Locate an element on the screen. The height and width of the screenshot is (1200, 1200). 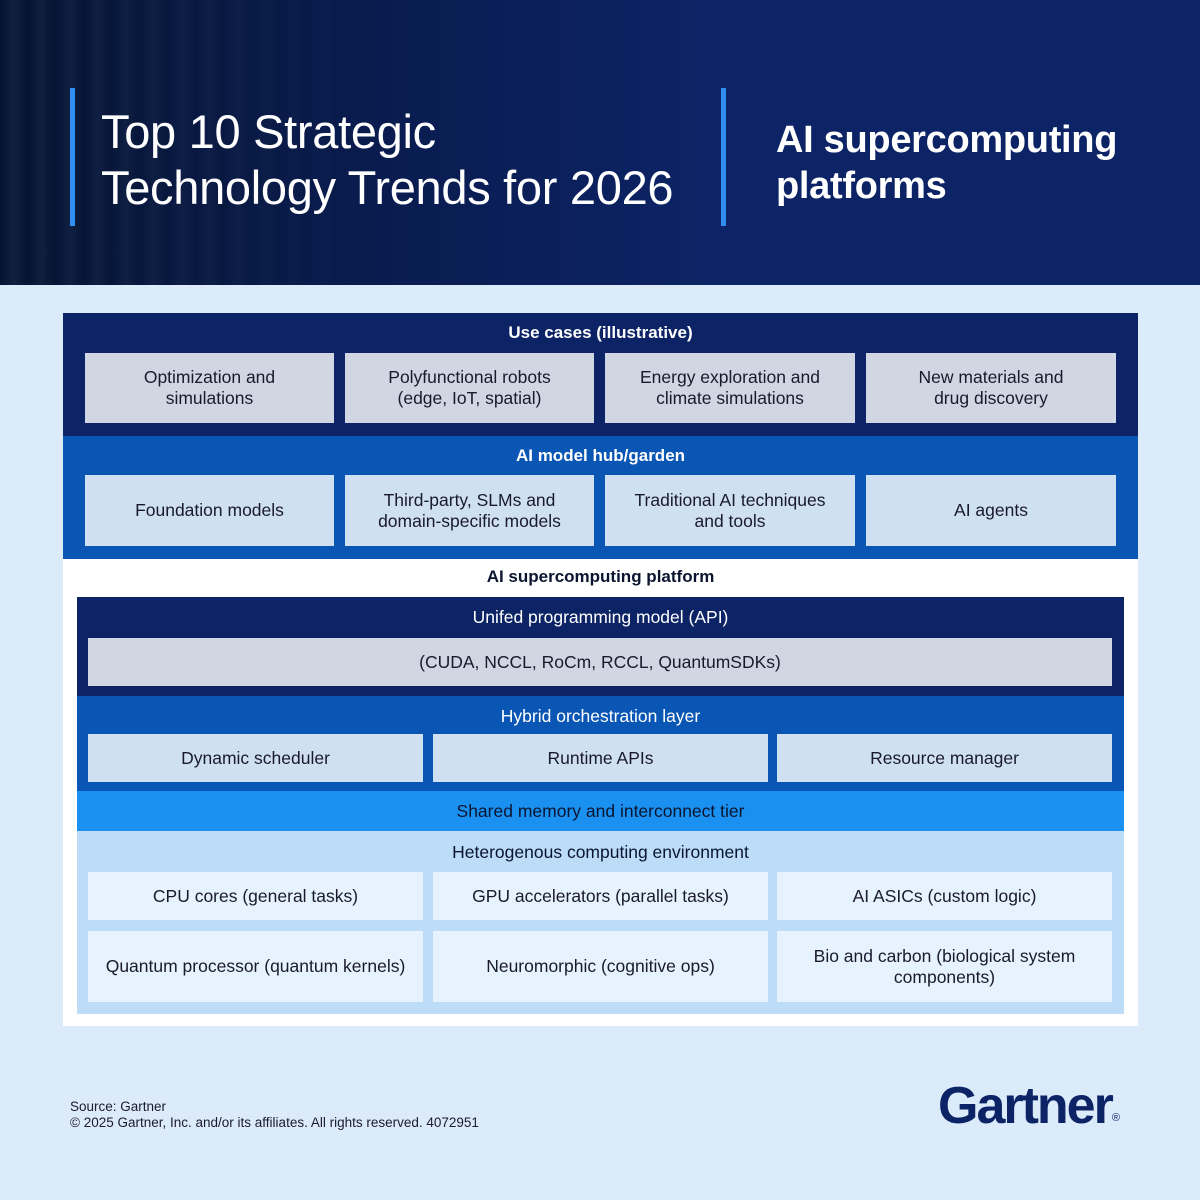
card-line: Optimization and is located at coordinates (209, 377).